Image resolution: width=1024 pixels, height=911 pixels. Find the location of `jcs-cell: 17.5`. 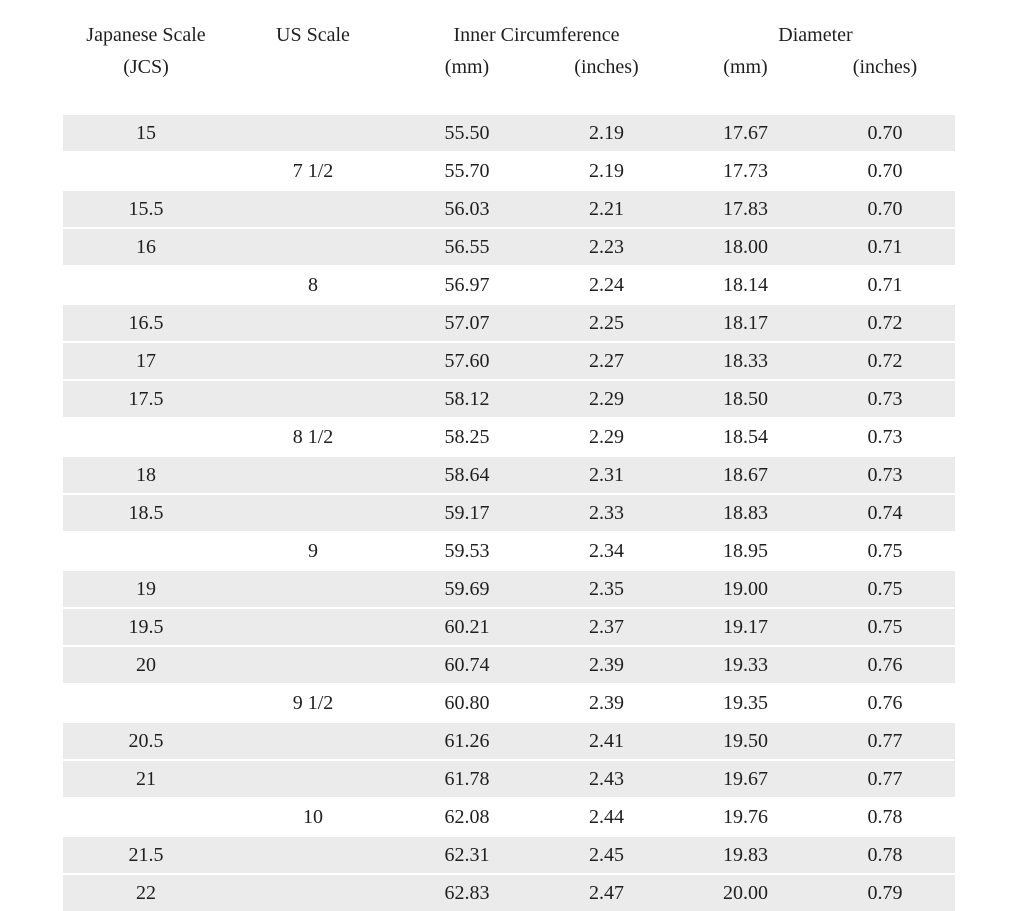

jcs-cell: 17.5 is located at coordinates (146, 398).